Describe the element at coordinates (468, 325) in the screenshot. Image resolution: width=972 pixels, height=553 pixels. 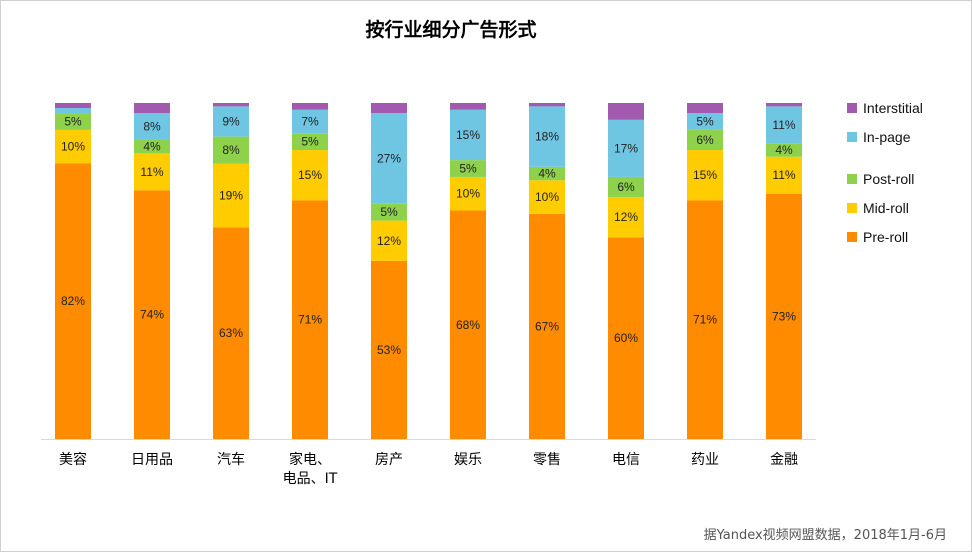
I see `data-label-pre-roll-6: 68%` at that location.